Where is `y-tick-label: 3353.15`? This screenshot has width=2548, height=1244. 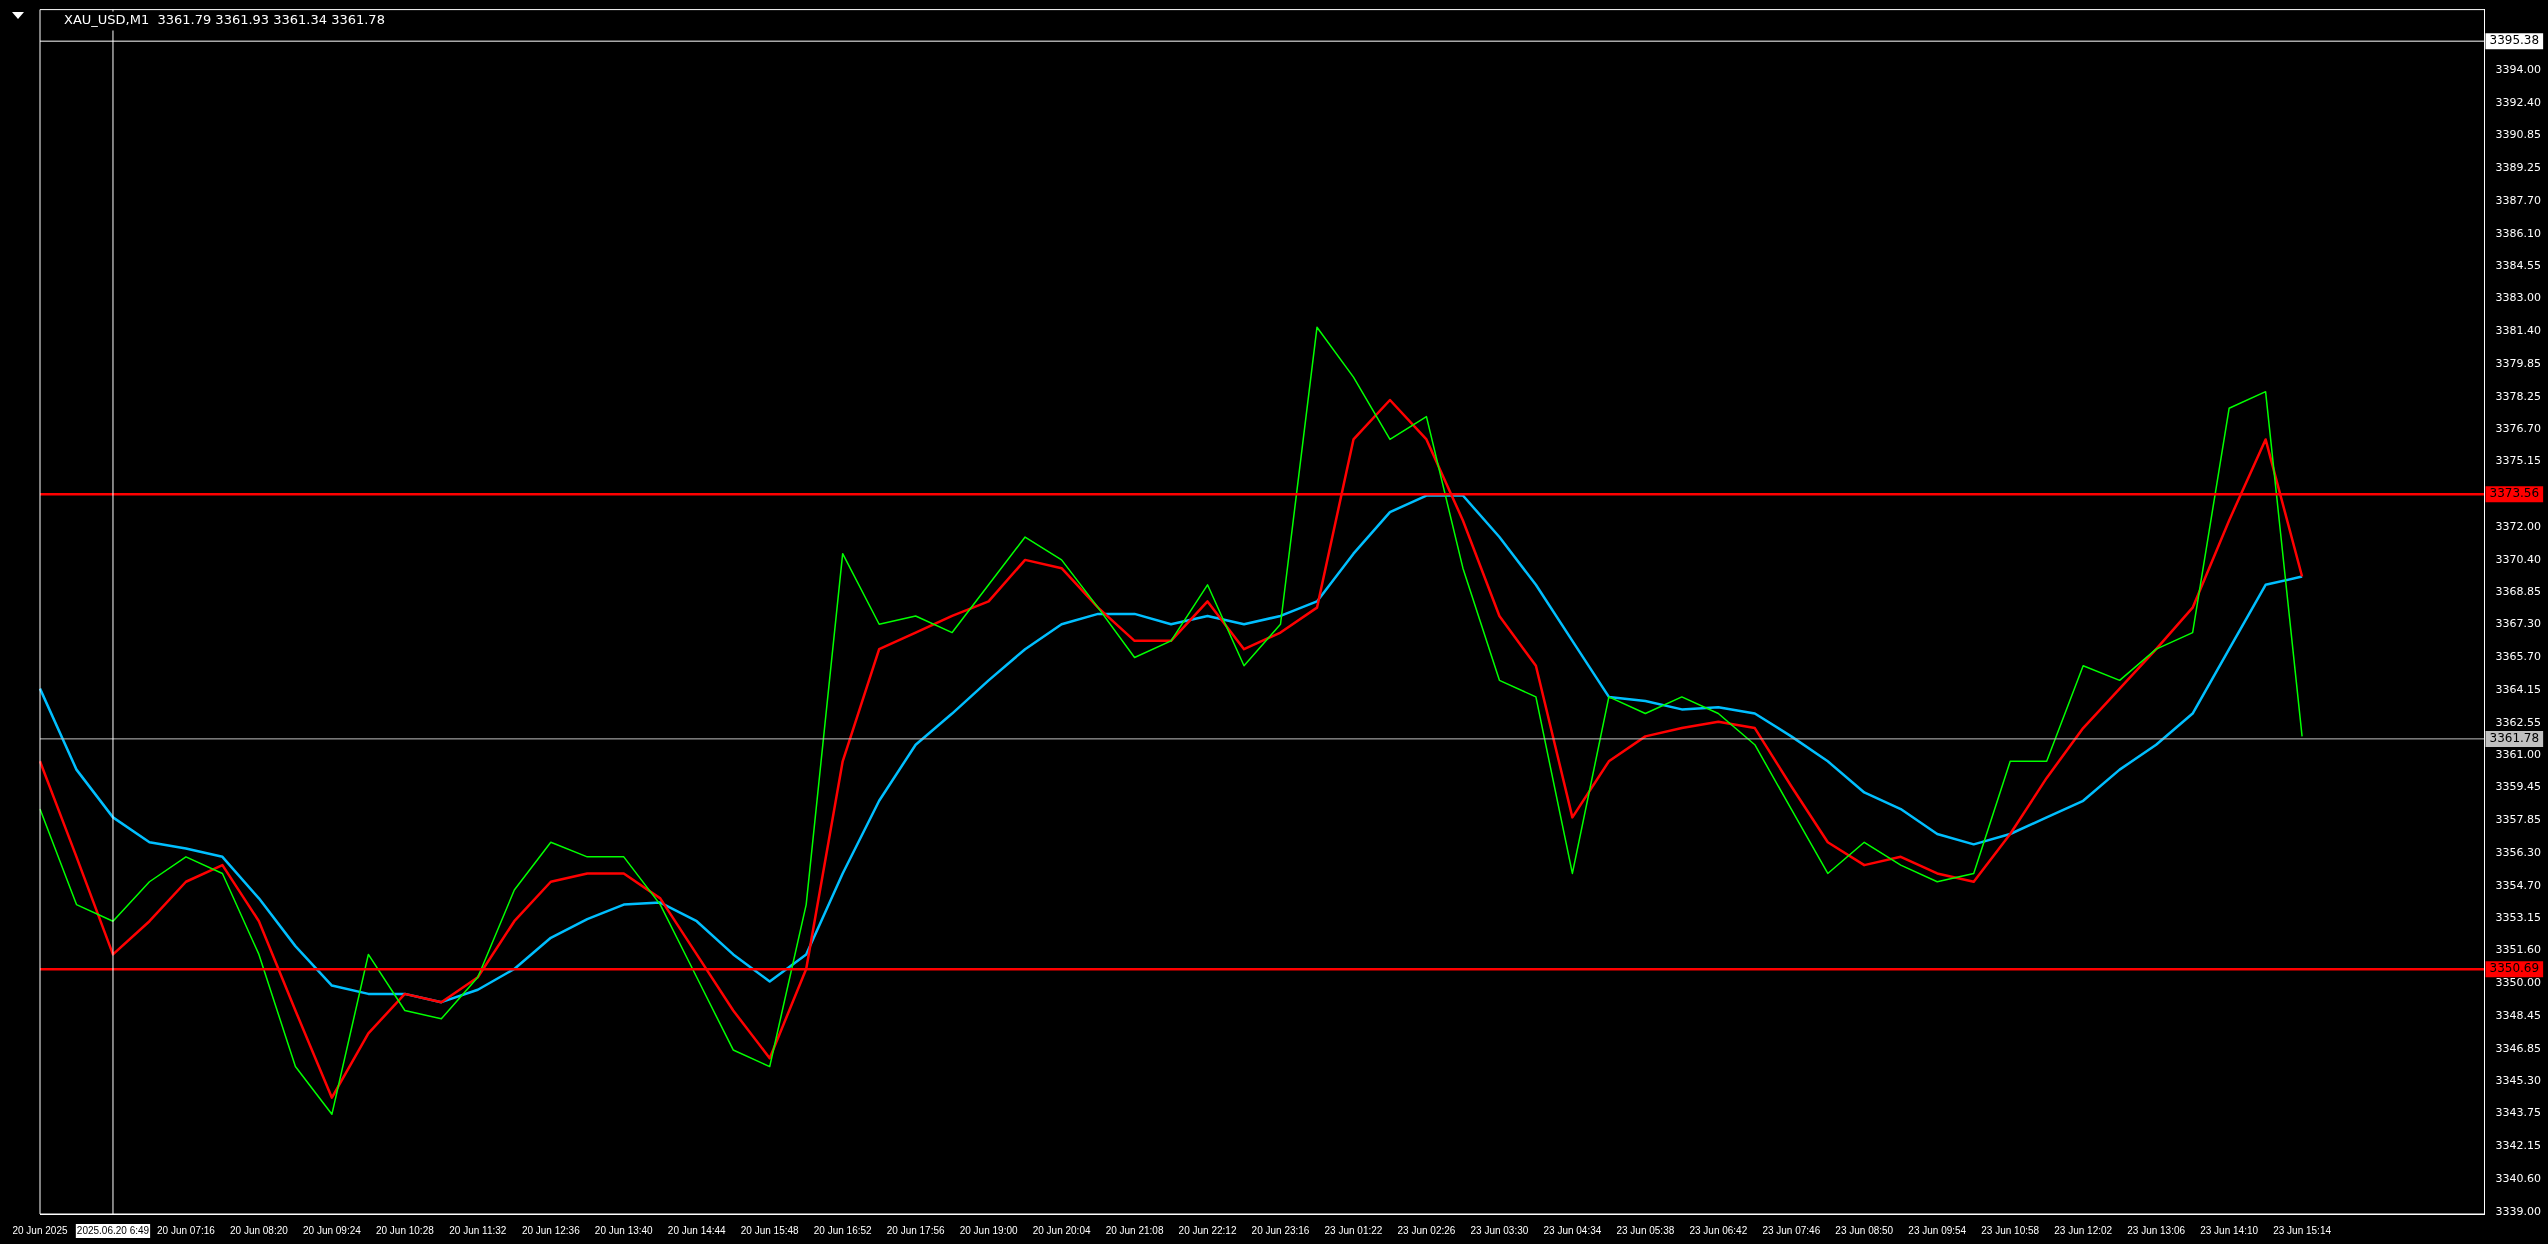
y-tick-label: 3353.15 is located at coordinates (2518, 917).